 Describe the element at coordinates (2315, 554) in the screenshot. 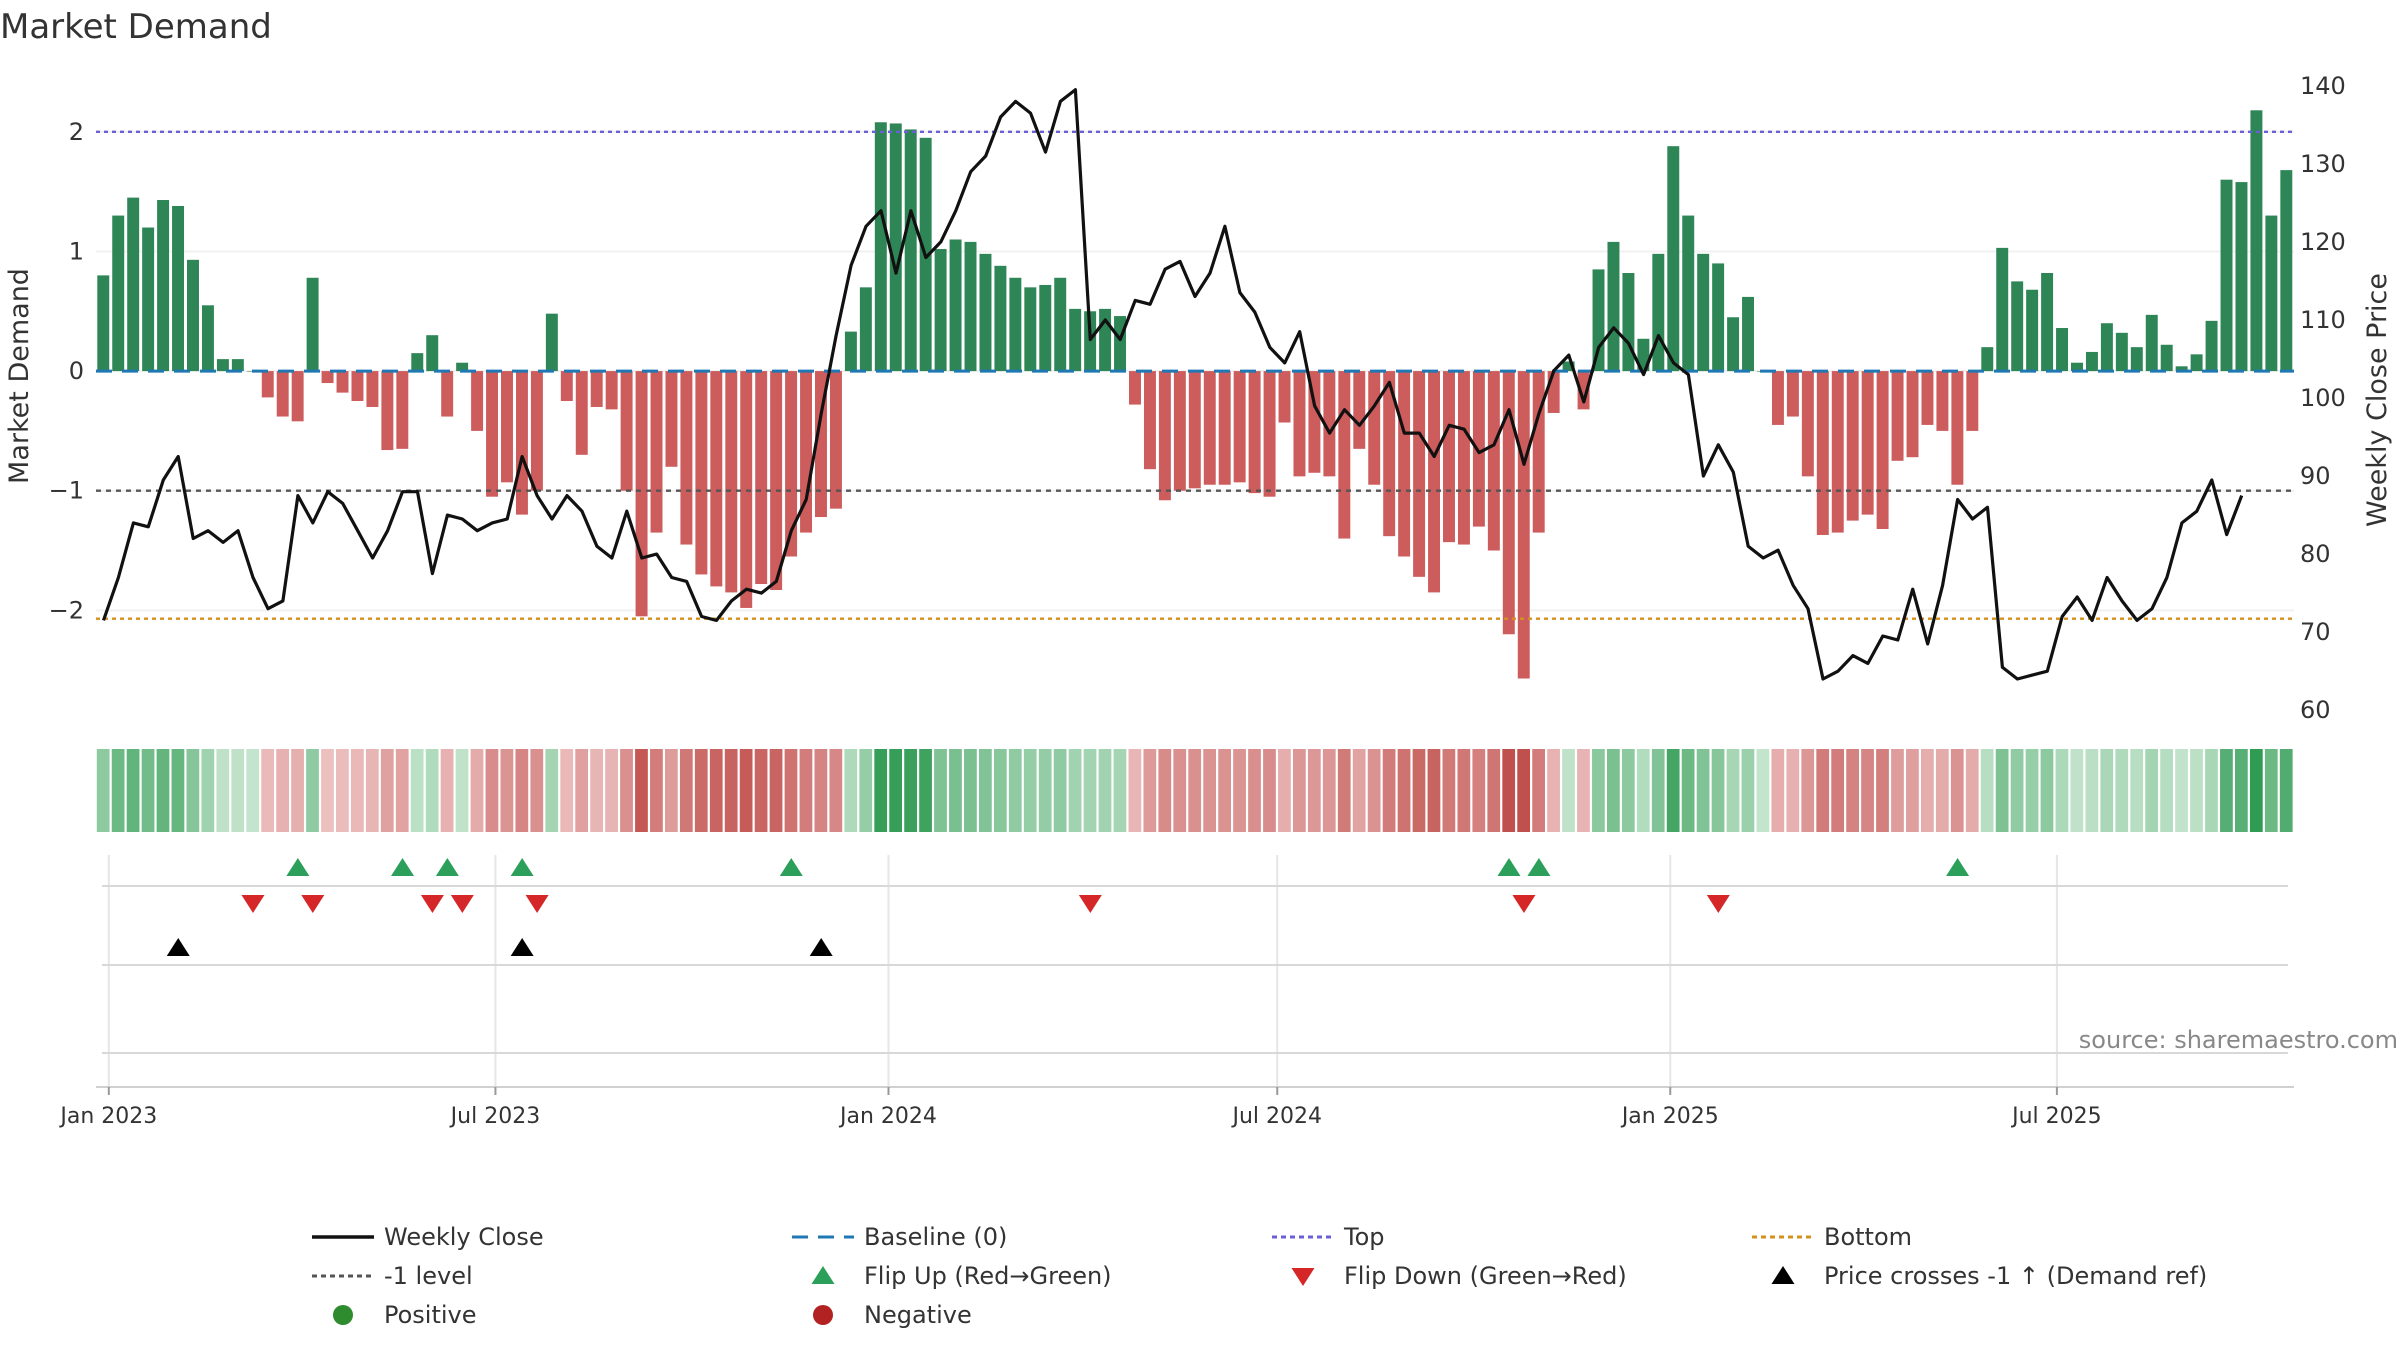

I see `right-tick-label: 80` at that location.